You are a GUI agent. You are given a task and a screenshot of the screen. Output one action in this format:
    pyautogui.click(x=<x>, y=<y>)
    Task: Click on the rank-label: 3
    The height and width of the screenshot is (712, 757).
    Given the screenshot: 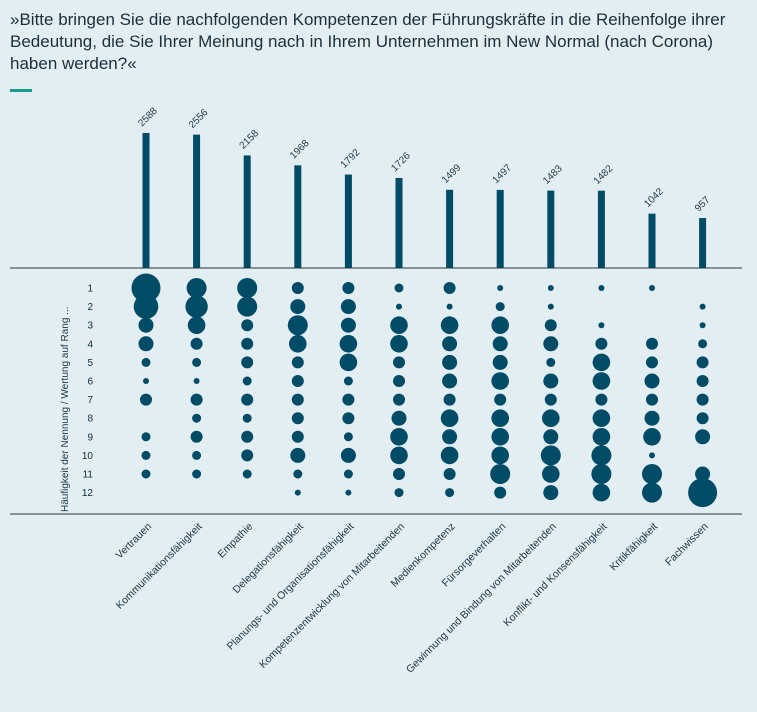 What is the action you would take?
    pyautogui.click(x=90, y=326)
    